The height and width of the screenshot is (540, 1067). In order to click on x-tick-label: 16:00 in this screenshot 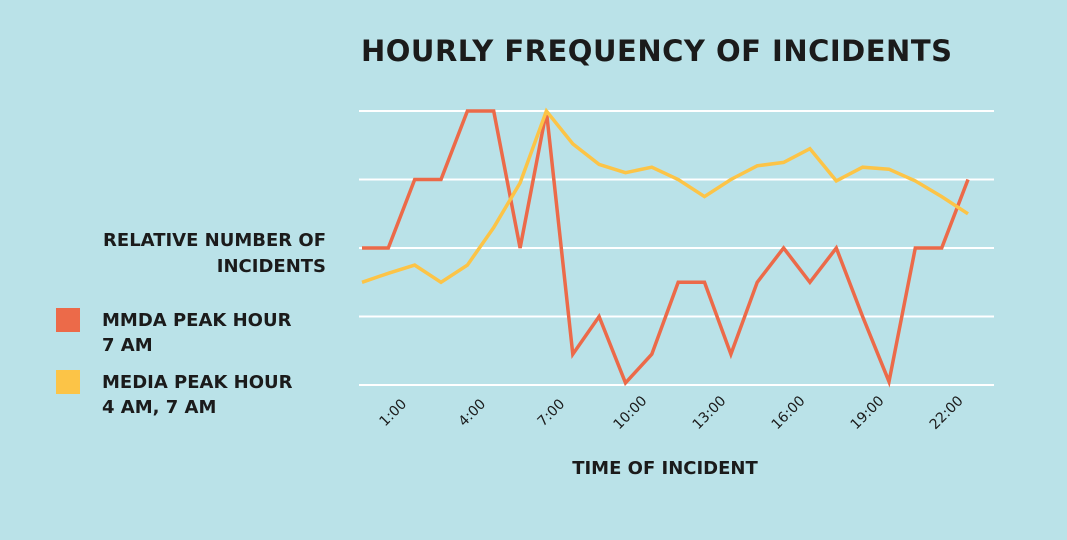, I will do `click(789, 413)`.